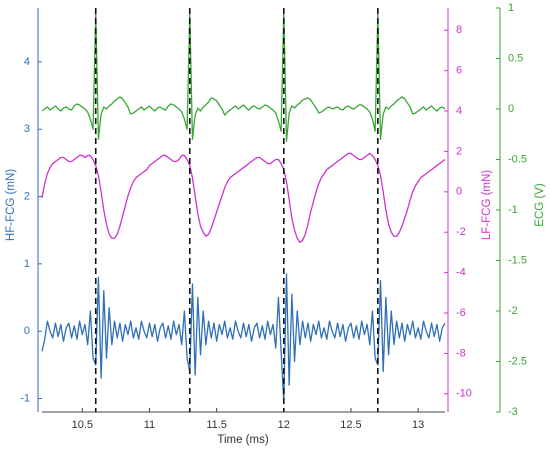 This screenshot has height=451, width=550. What do you see at coordinates (27, 196) in the screenshot?
I see `y-tick-label: 2` at bounding box center [27, 196].